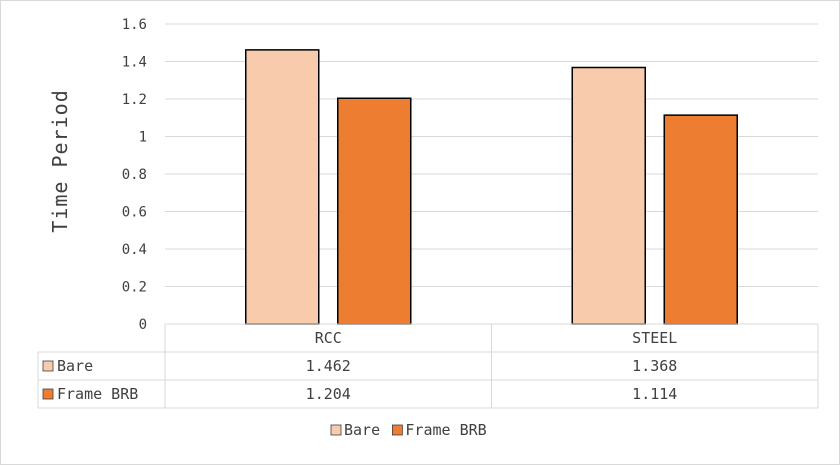 The image size is (840, 465). What do you see at coordinates (374, 211) in the screenshot?
I see `bar-frame-brb-rcc` at bounding box center [374, 211].